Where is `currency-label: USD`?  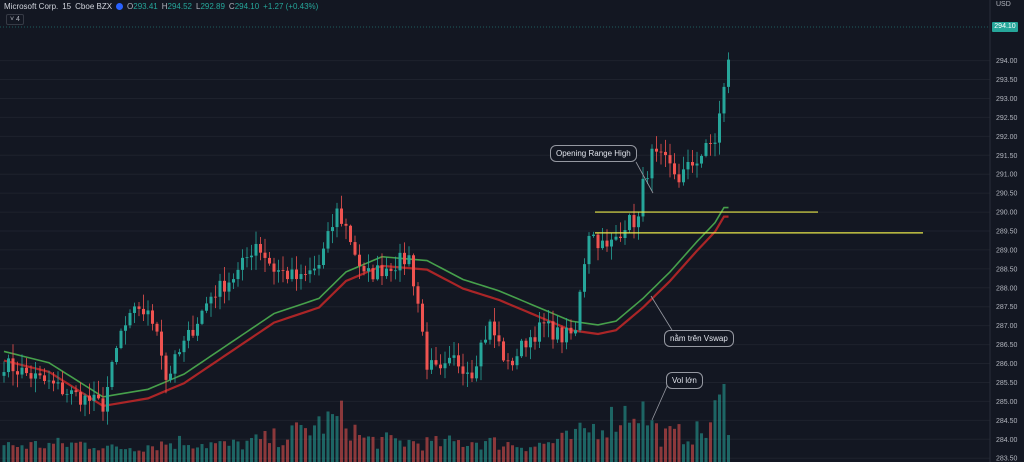
currency-label: USD is located at coordinates (1003, 4).